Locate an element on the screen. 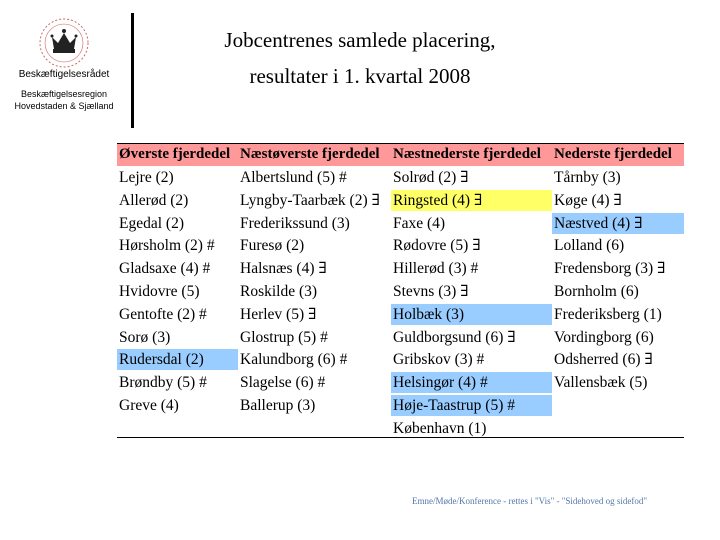 Image resolution: width=720 pixels, height=540 pixels. table-header-row is located at coordinates (400, 154).